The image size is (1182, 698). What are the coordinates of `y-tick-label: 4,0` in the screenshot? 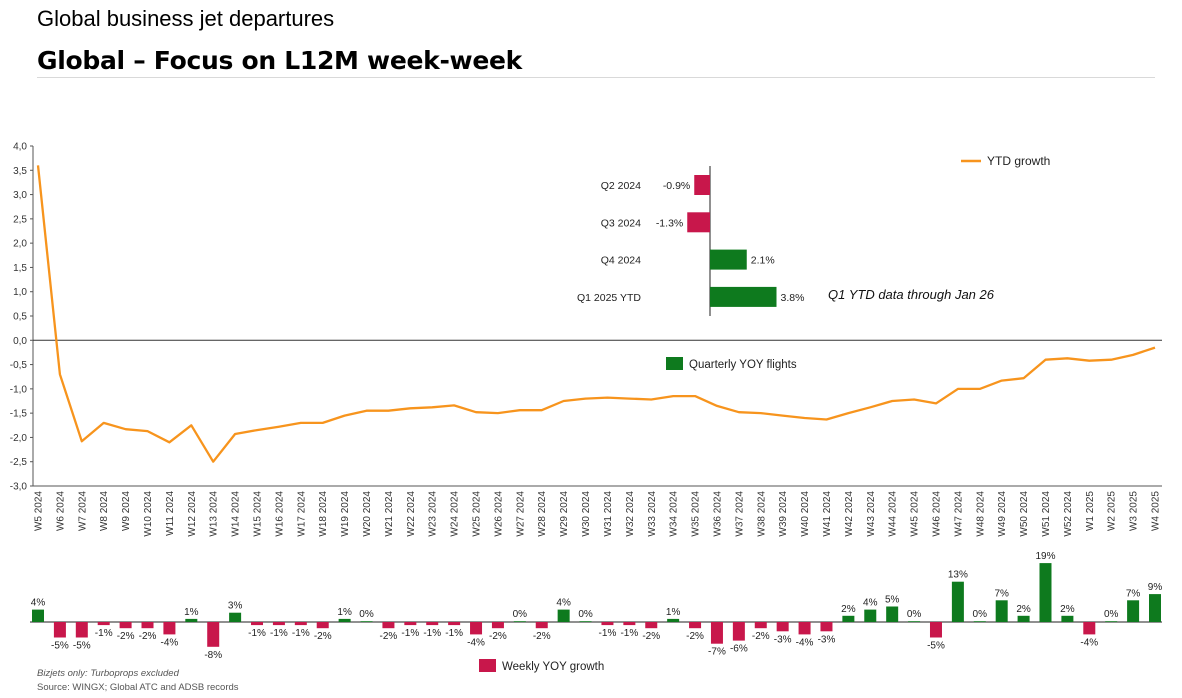 It's located at (20, 147).